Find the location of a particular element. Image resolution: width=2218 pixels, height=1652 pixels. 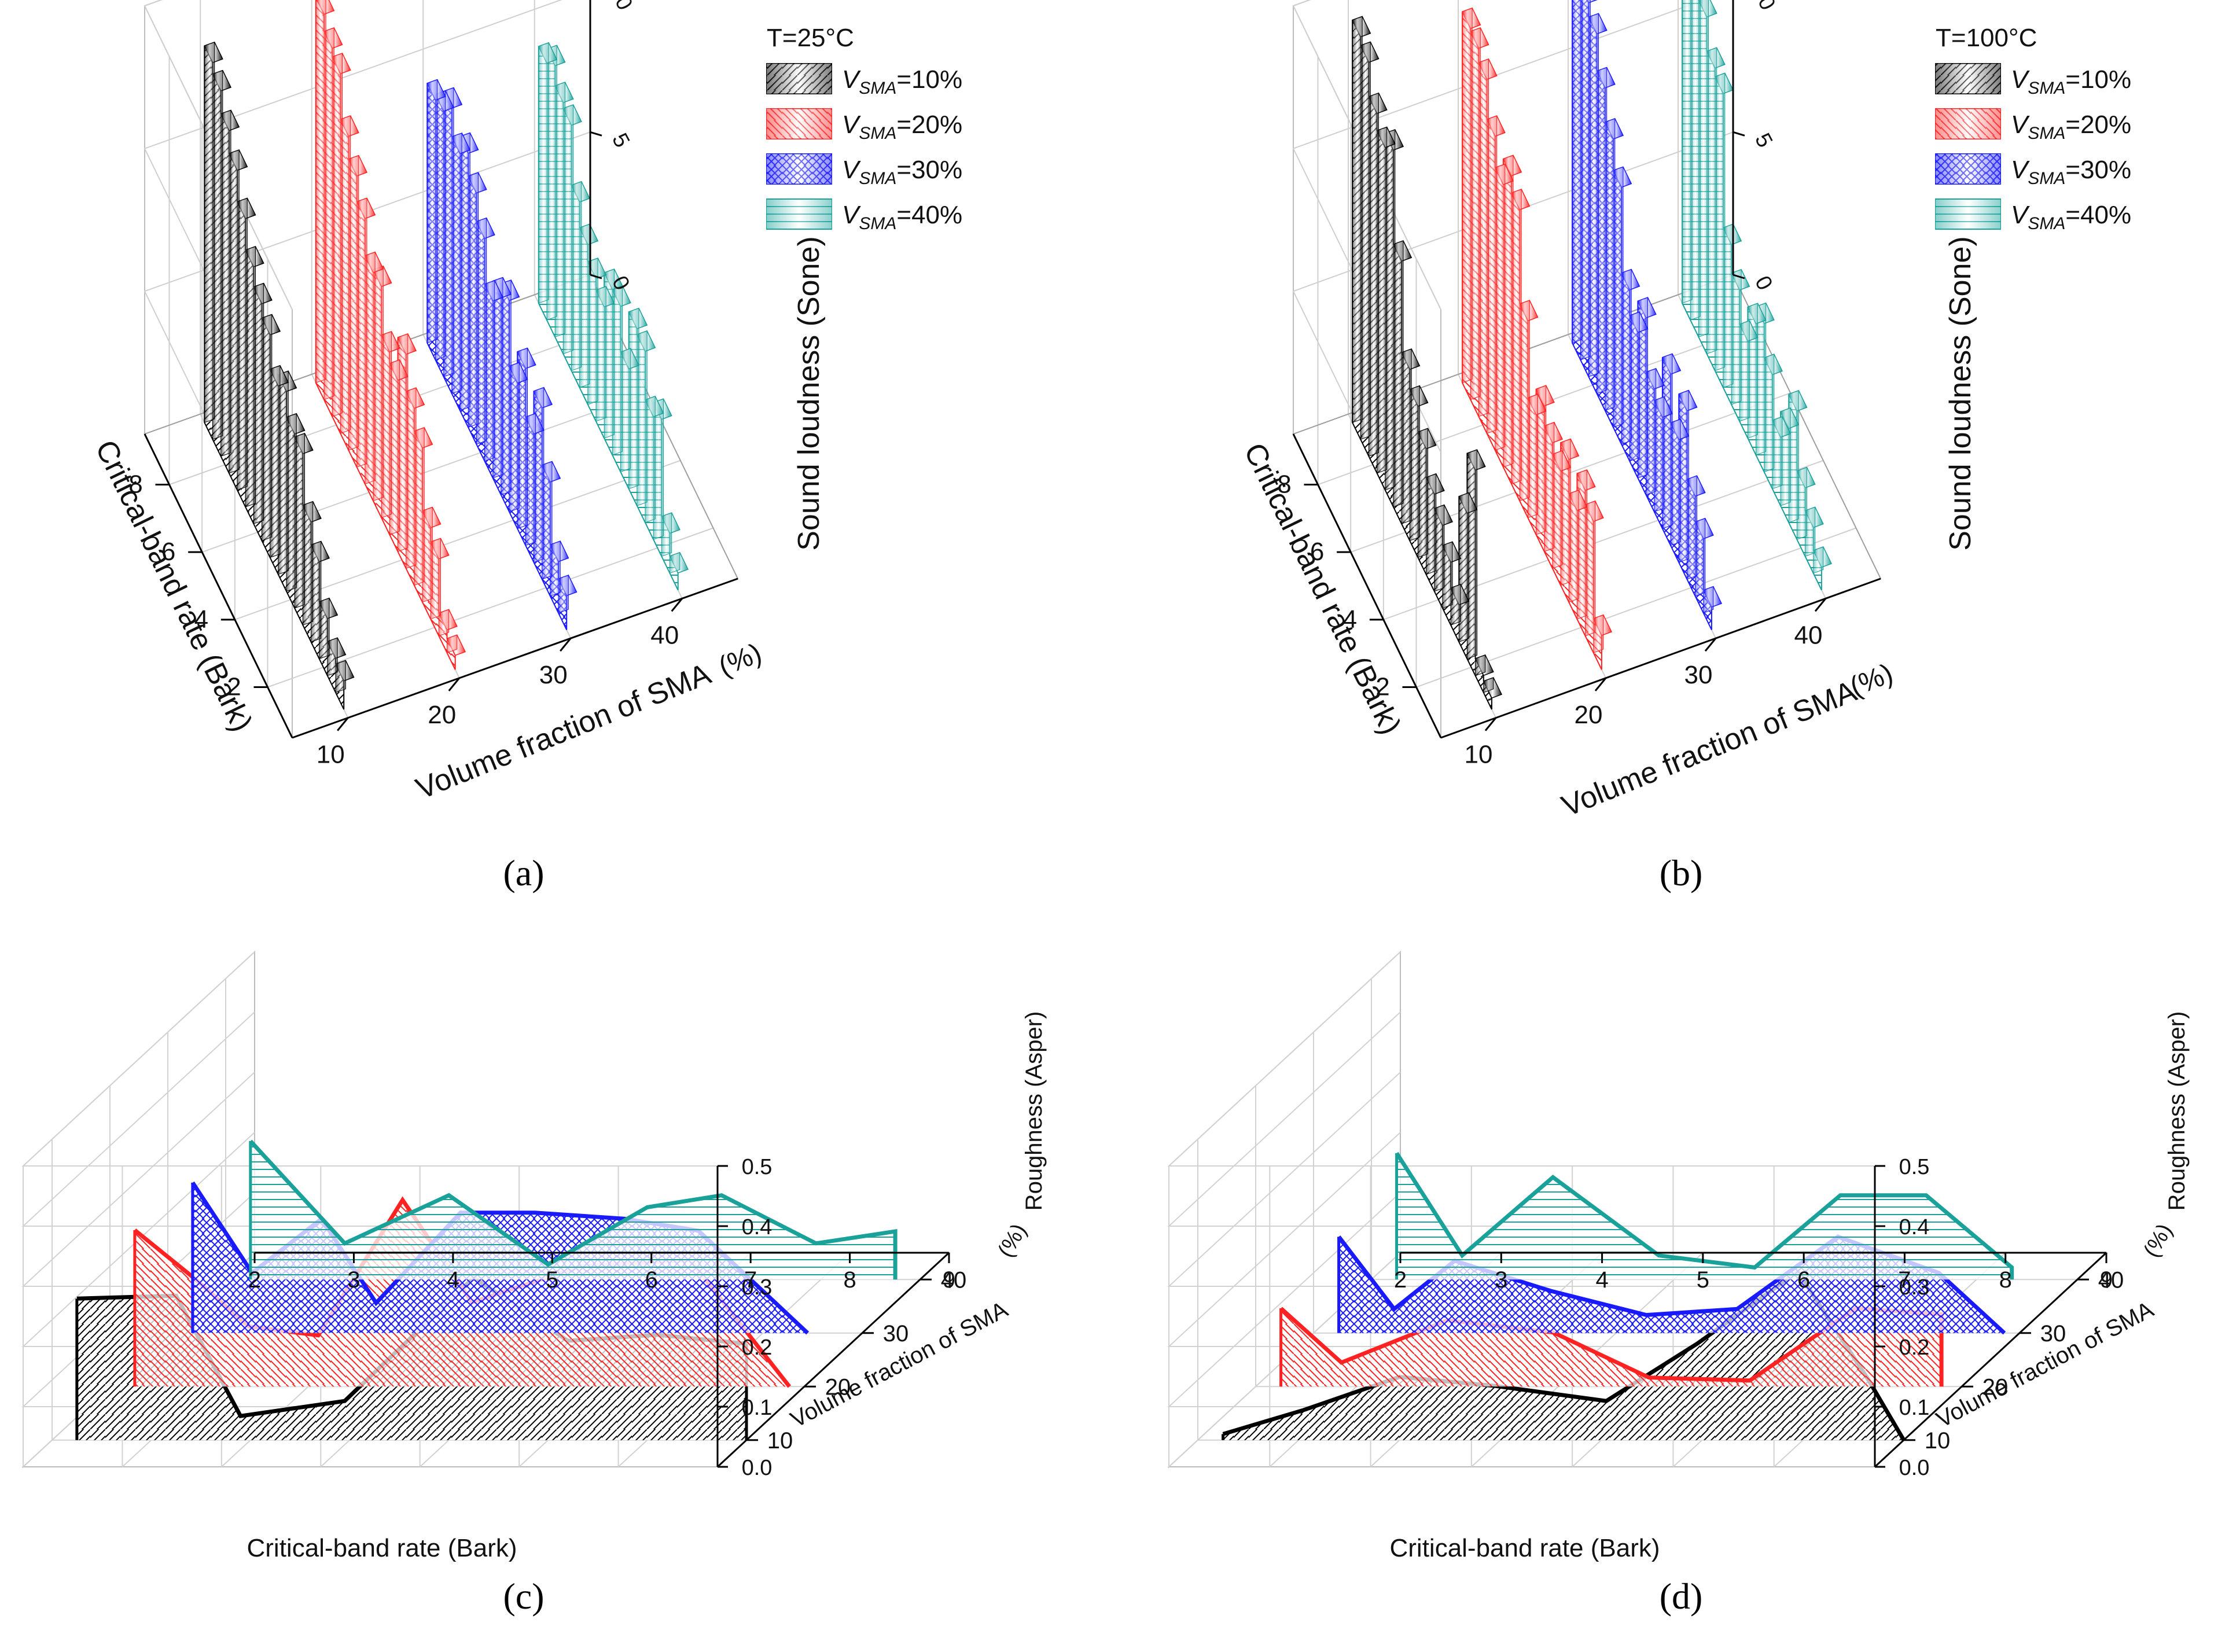

legend: T=100°C VSMA=10% VSMA=20% VSMA=30% VSMA=40% is located at coordinates (2033, 128).